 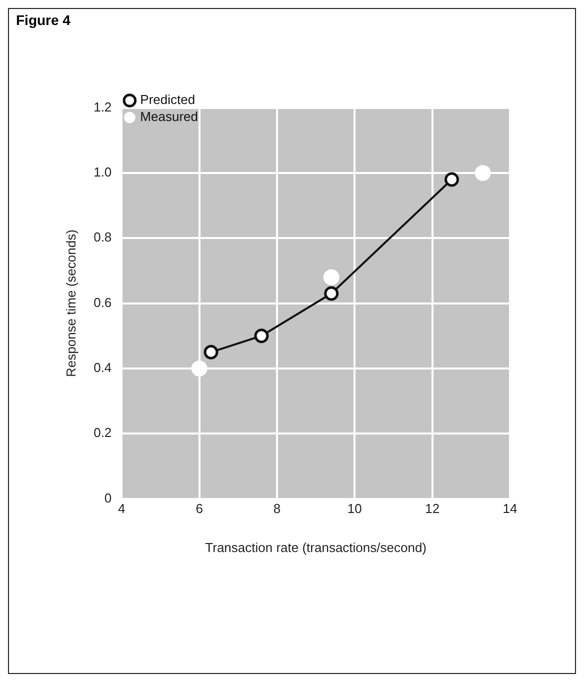 What do you see at coordinates (277, 508) in the screenshot?
I see `x-tick-label: 8` at bounding box center [277, 508].